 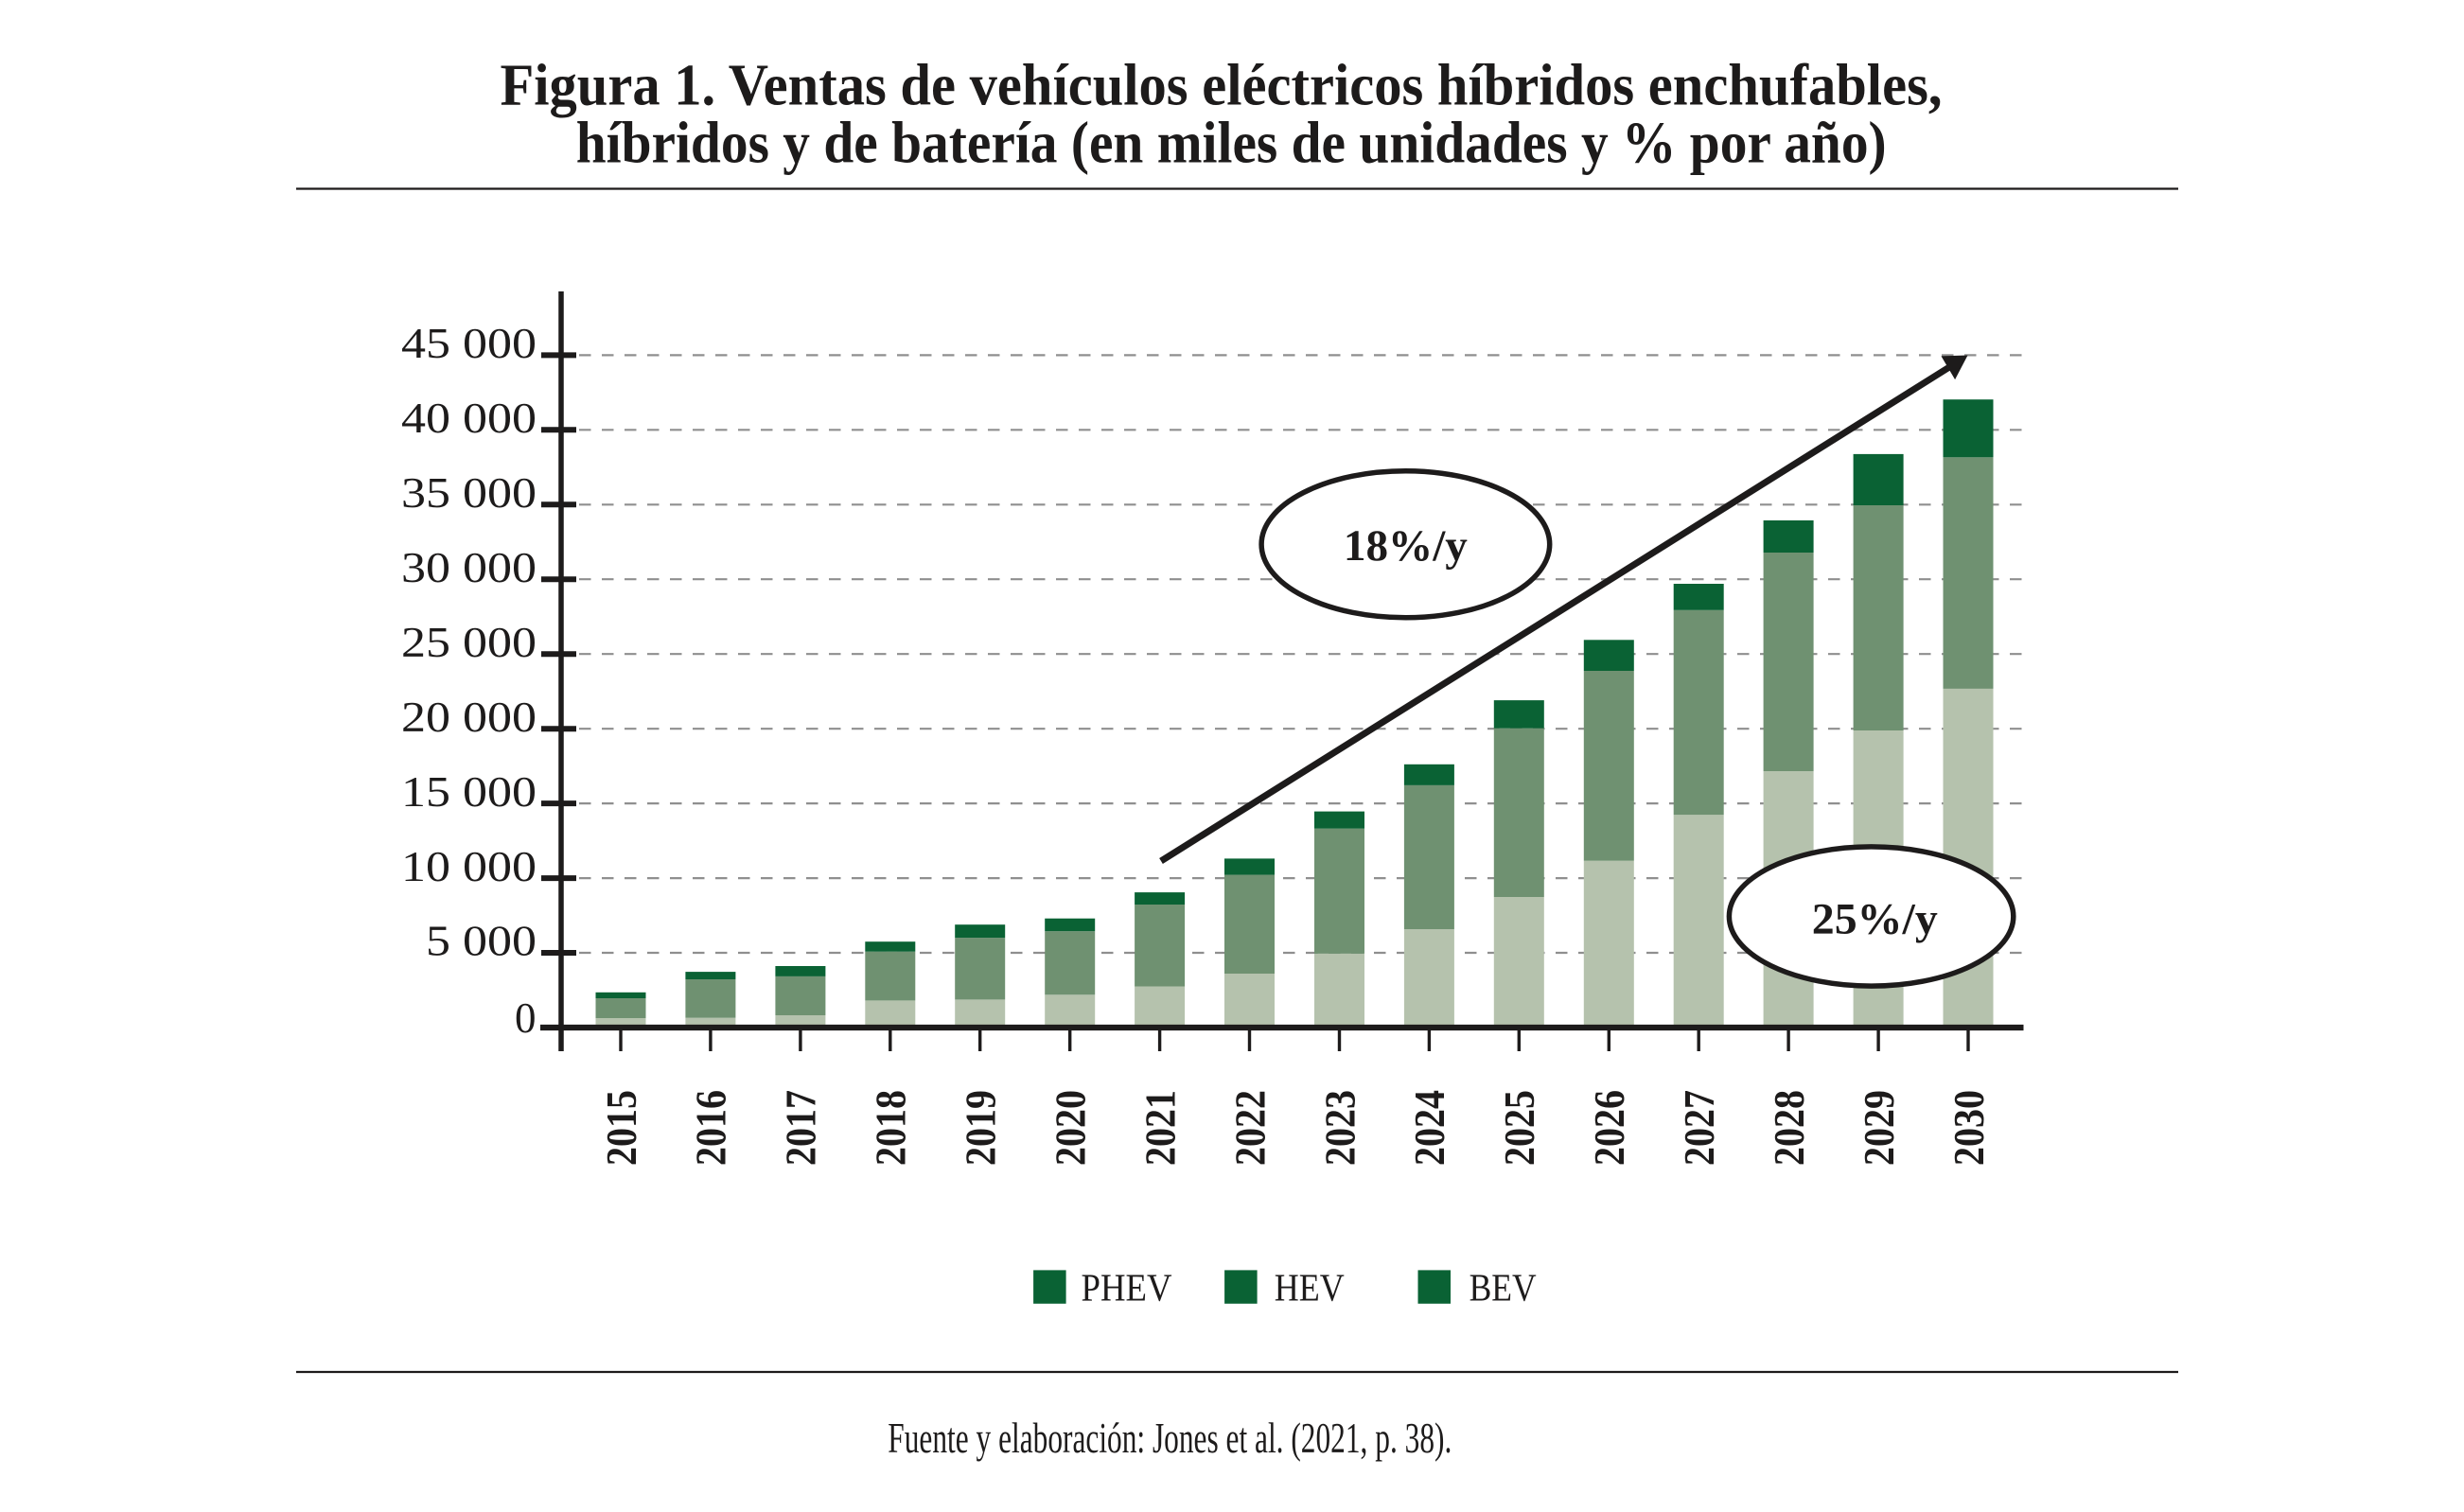 What do you see at coordinates (1310, 1288) in the screenshot?
I see `svg-text: HEV` at bounding box center [1310, 1288].